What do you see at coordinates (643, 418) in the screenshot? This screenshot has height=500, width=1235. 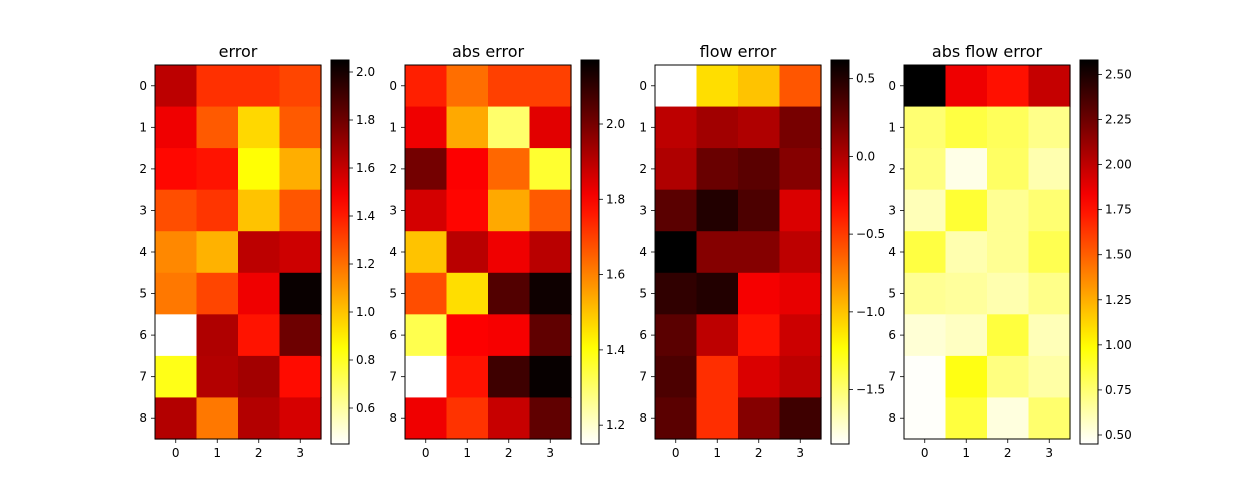 I see `y-tick-label: 8` at bounding box center [643, 418].